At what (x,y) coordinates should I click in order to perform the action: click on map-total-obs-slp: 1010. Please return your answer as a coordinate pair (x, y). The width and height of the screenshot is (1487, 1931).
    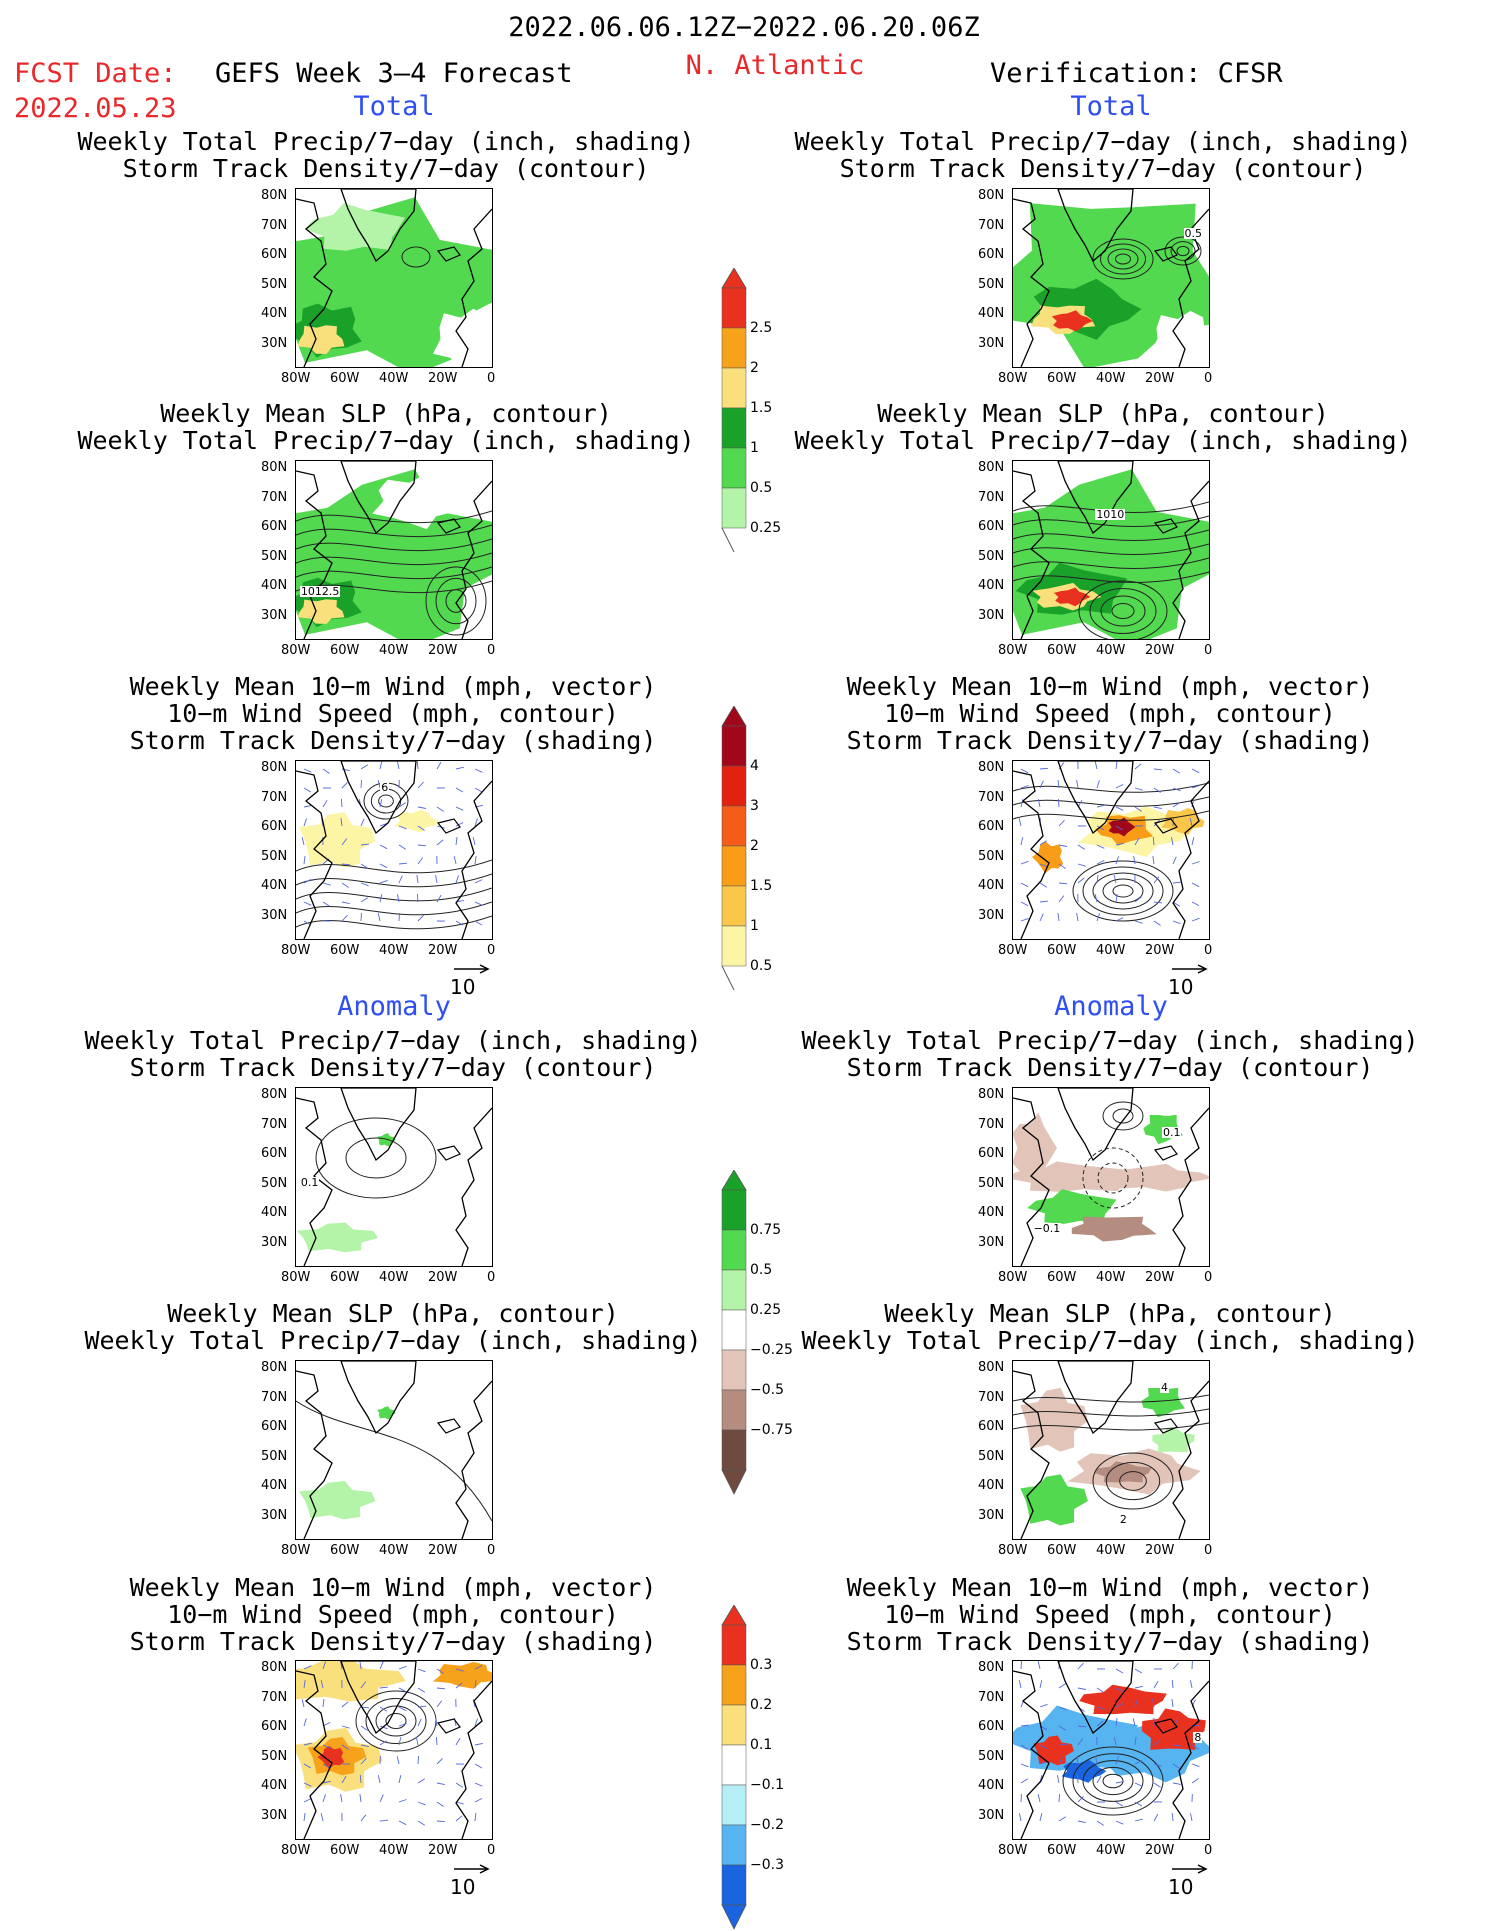
    Looking at the image, I should click on (1111, 550).